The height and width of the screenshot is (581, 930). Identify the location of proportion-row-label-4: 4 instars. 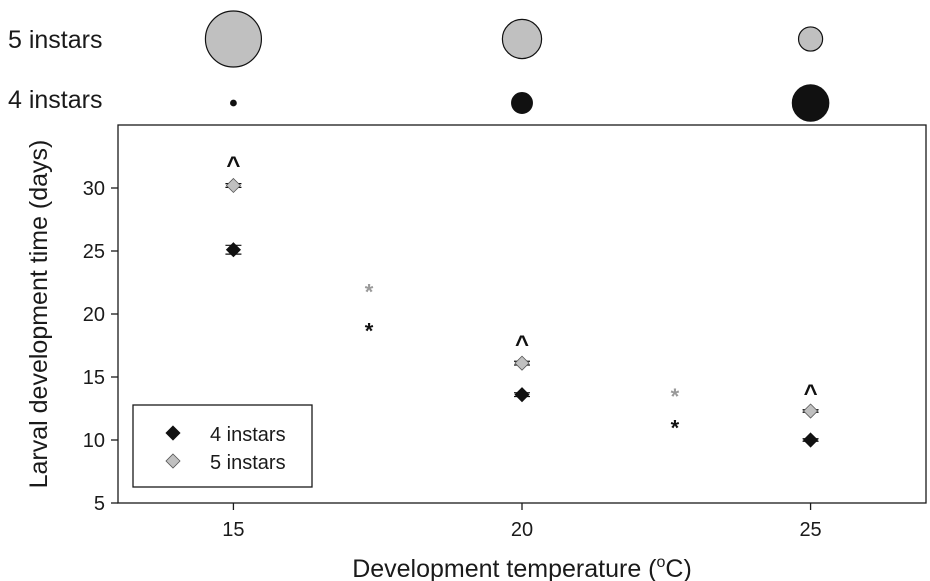
(55, 100).